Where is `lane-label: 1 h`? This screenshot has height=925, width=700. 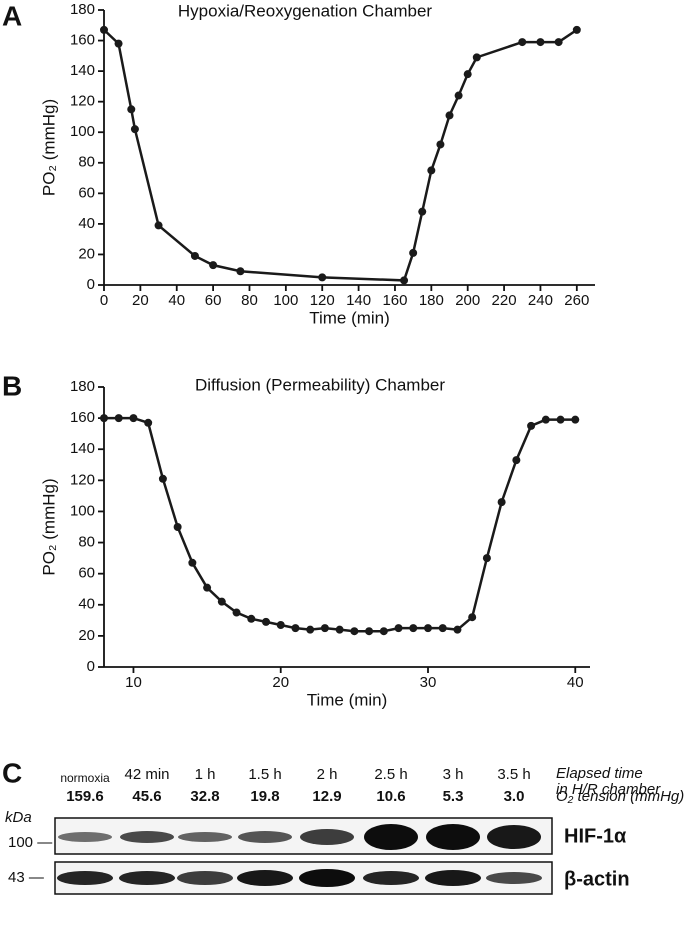 lane-label: 1 h is located at coordinates (205, 774).